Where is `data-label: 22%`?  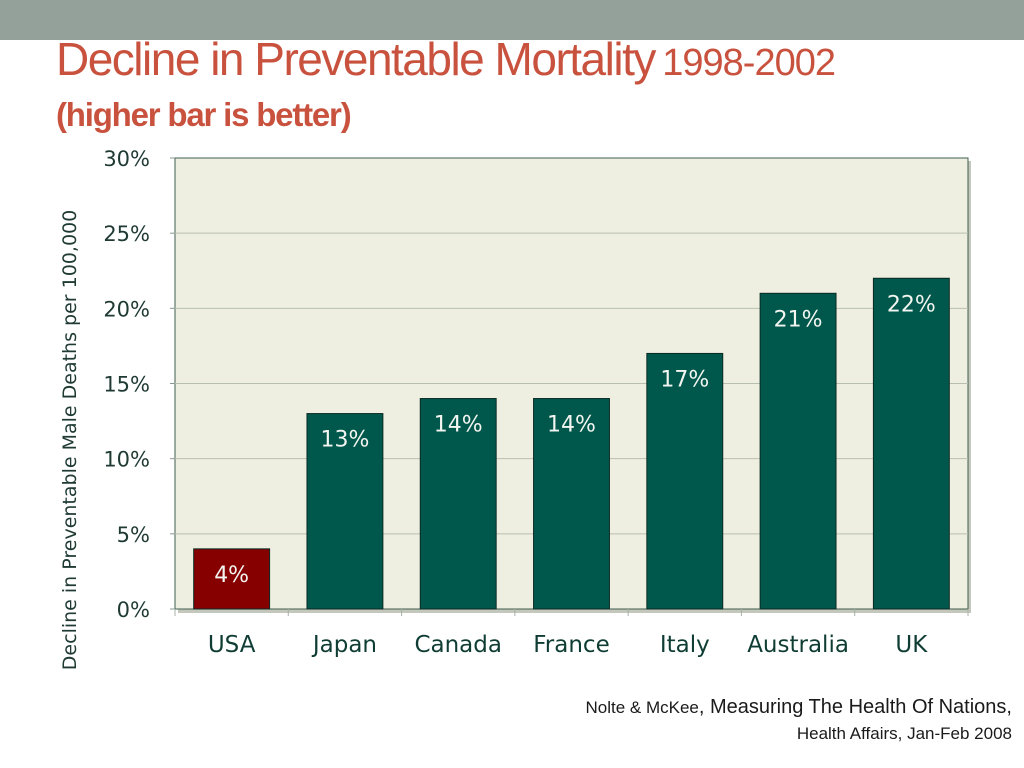 data-label: 22% is located at coordinates (911, 304).